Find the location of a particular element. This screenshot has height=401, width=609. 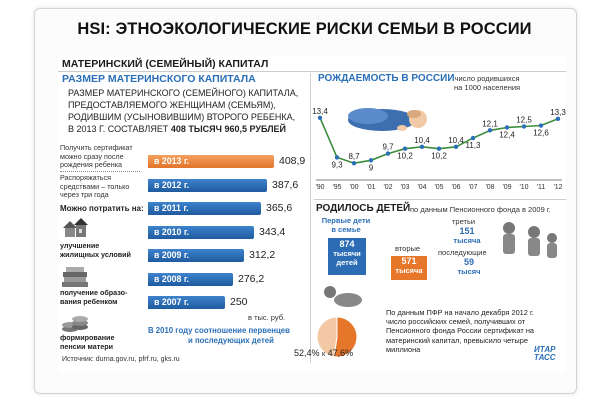

births-x-tick: '03 is located at coordinates (404, 187).